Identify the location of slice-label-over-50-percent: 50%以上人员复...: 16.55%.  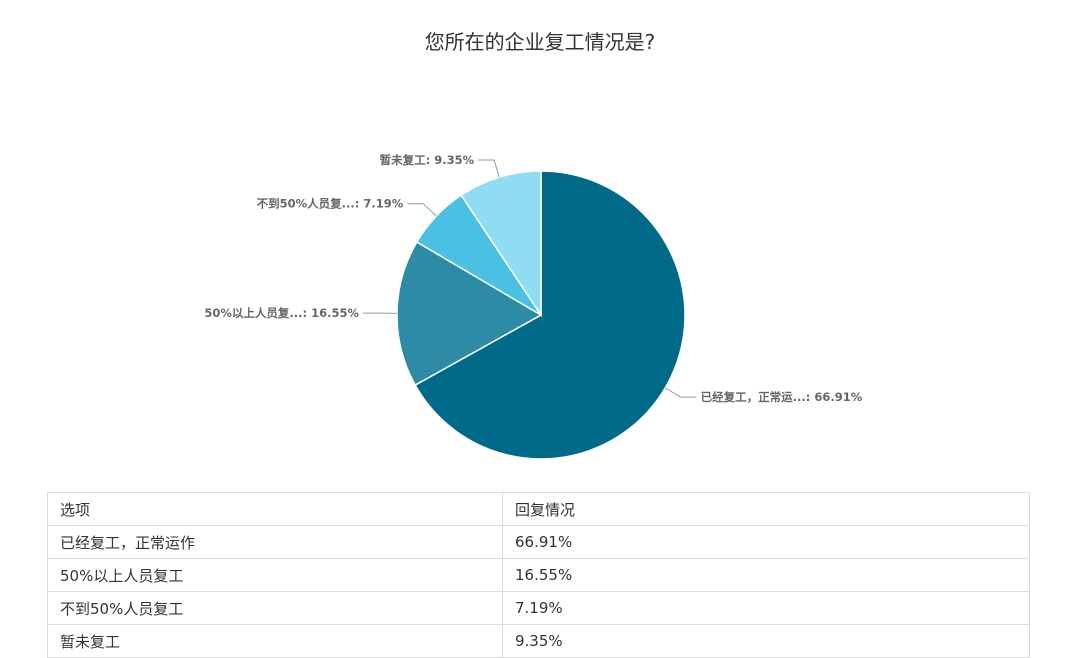
(281, 313).